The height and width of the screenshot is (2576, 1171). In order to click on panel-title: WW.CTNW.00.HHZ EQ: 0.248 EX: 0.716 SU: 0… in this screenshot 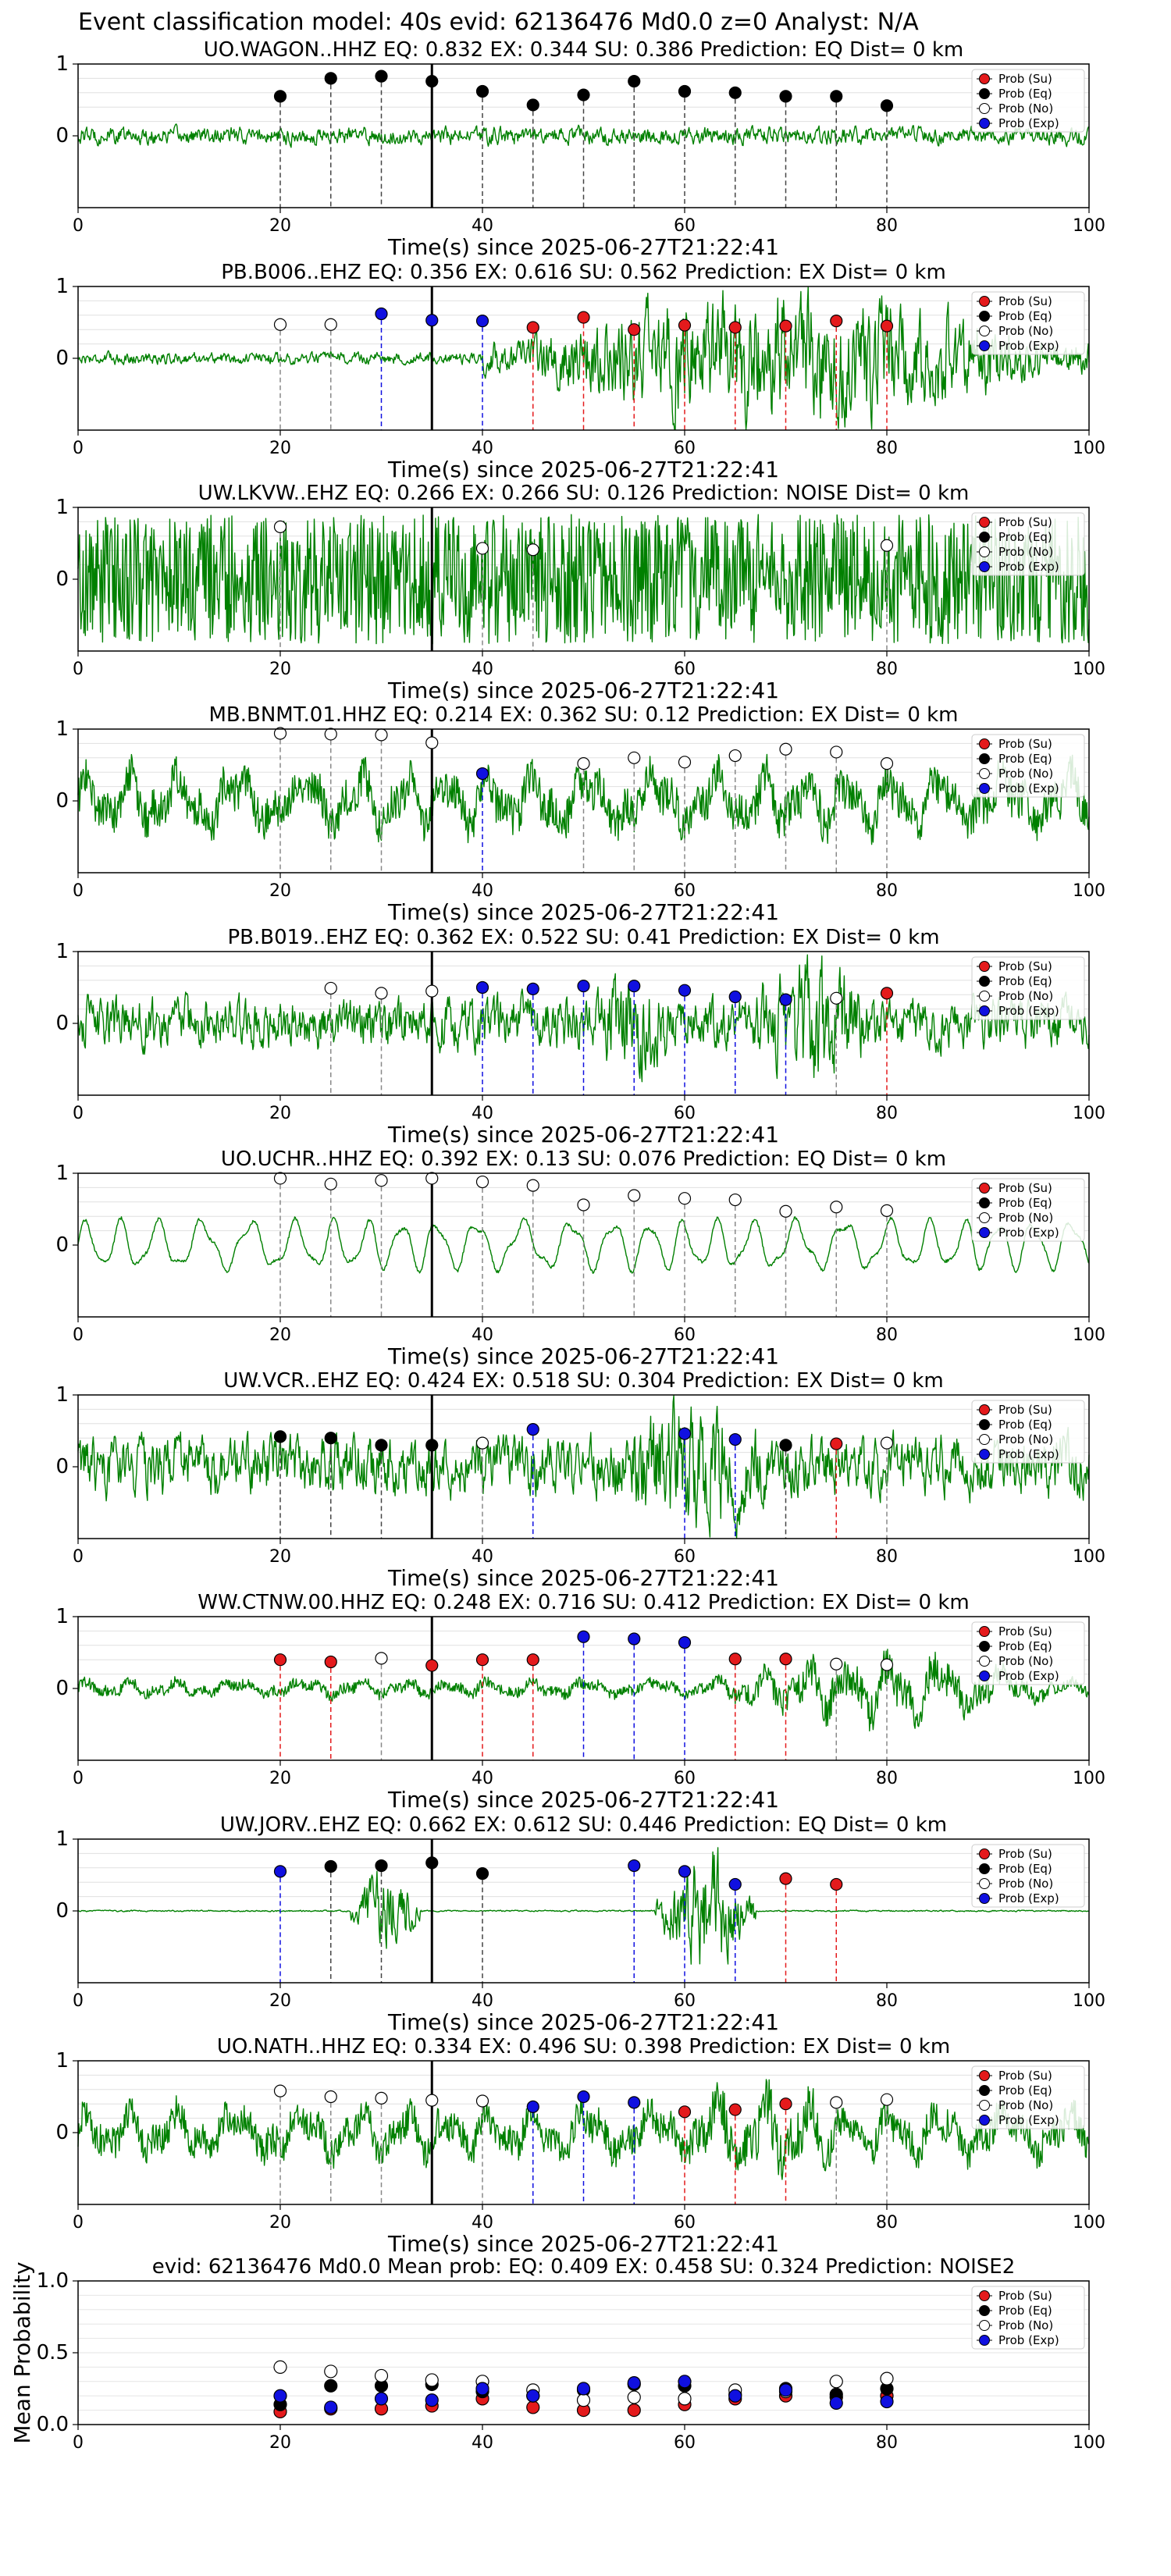, I will do `click(583, 1602)`.